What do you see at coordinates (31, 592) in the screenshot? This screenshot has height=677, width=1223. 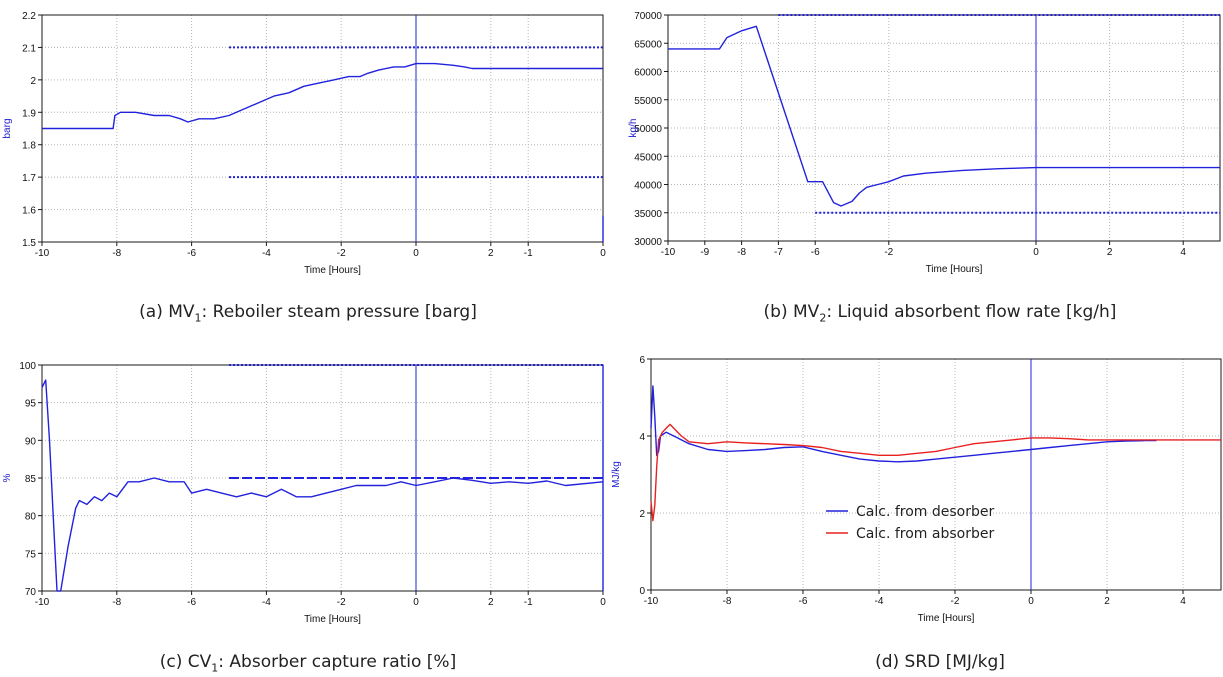 I see `y-tick-label: 70` at bounding box center [31, 592].